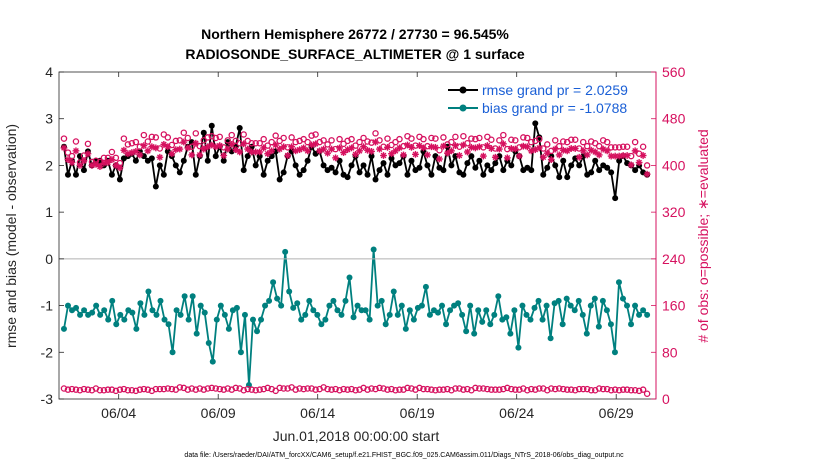 This screenshot has height=470, width=830. What do you see at coordinates (49, 259) in the screenshot?
I see `y-tick-label-left: 0` at bounding box center [49, 259].